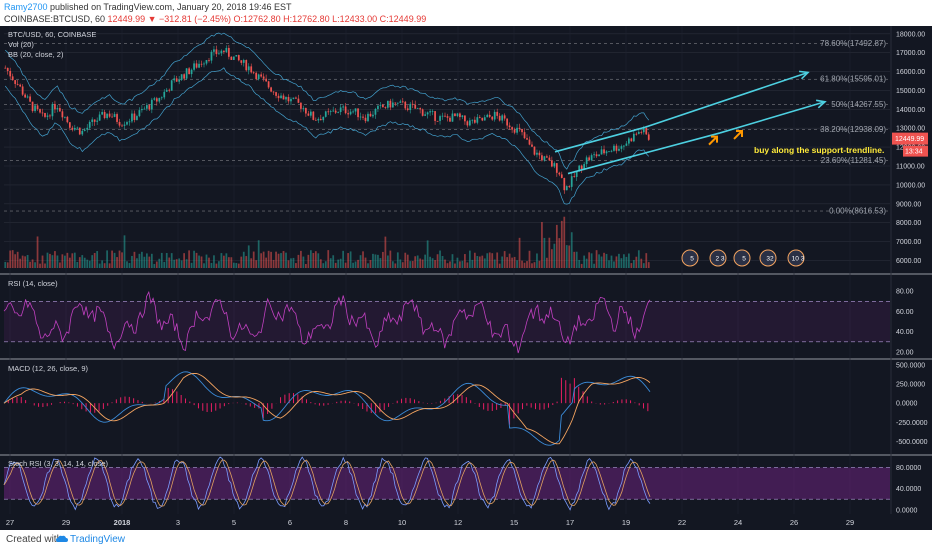 The image size is (932, 550). Describe the element at coordinates (66, 522) in the screenshot. I see `time-tick-label: 29` at that location.